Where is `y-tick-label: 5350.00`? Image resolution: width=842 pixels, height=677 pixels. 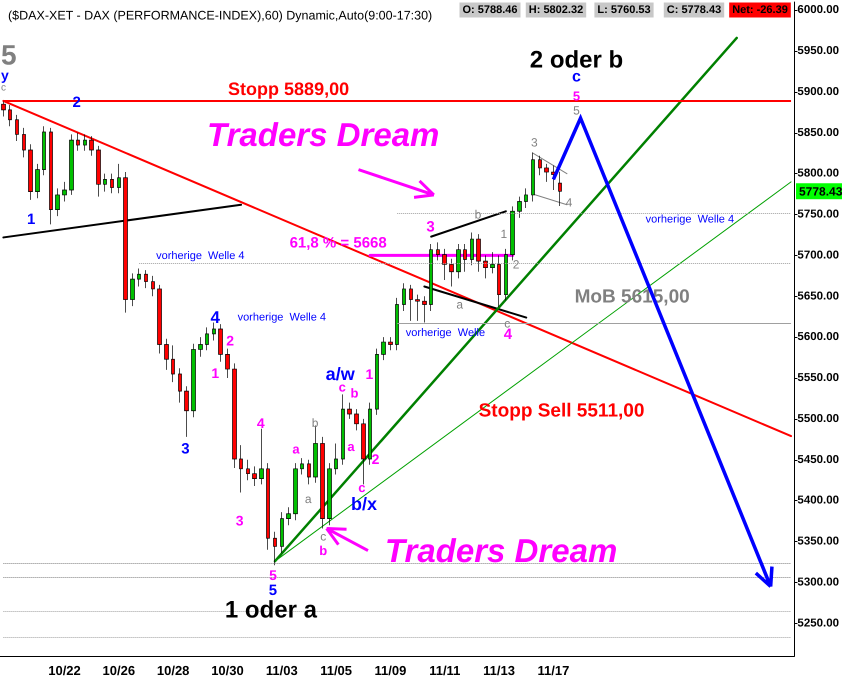 y-tick-label: 5350.00 is located at coordinates (818, 542).